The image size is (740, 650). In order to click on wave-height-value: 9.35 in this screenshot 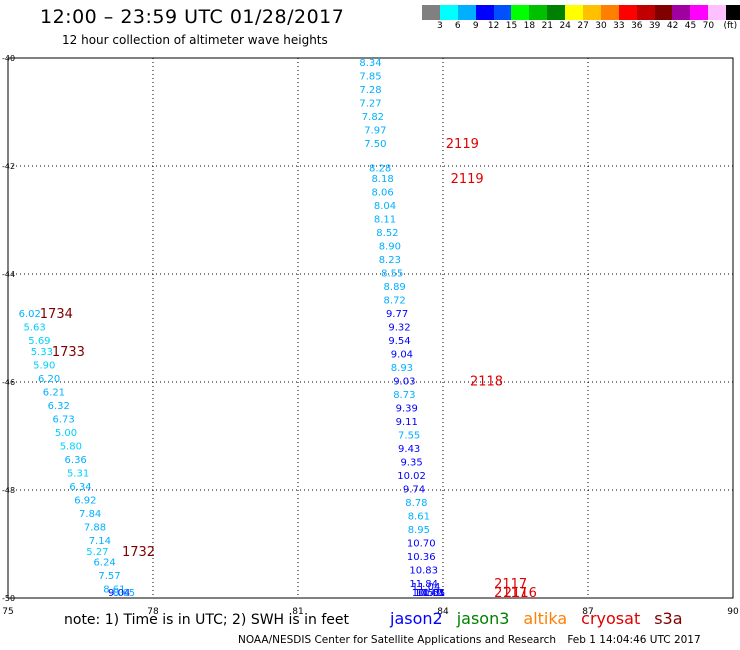, I will do `click(411, 463)`.